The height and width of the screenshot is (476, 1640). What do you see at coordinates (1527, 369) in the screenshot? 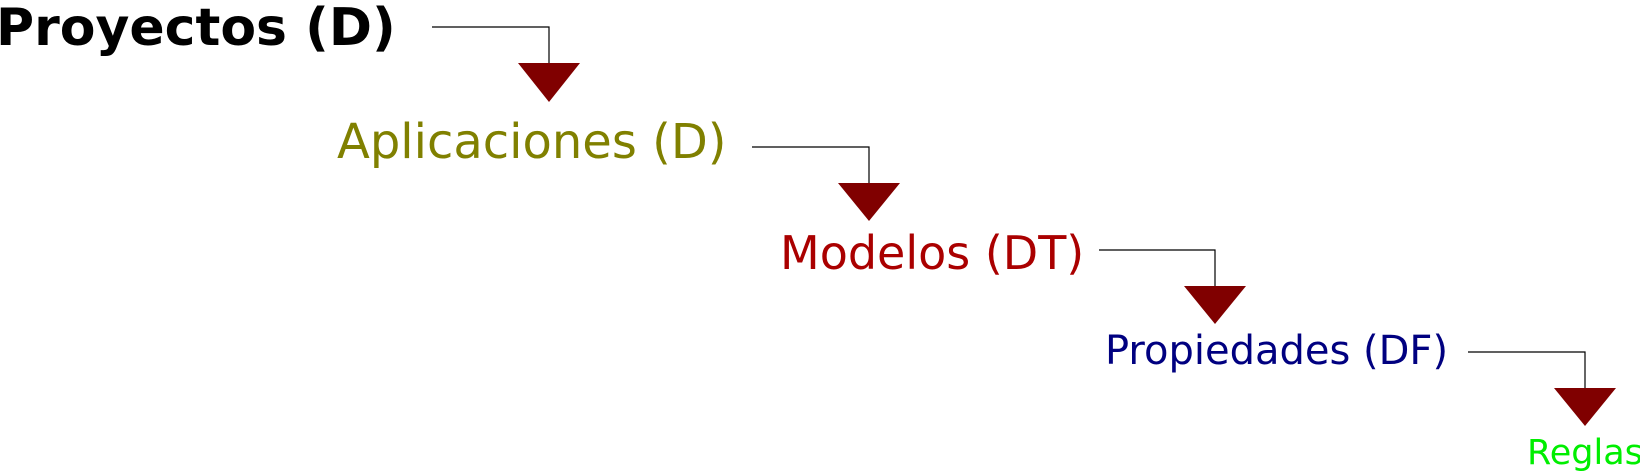
I see `connector-propiedades-reglas-line` at bounding box center [1527, 369].